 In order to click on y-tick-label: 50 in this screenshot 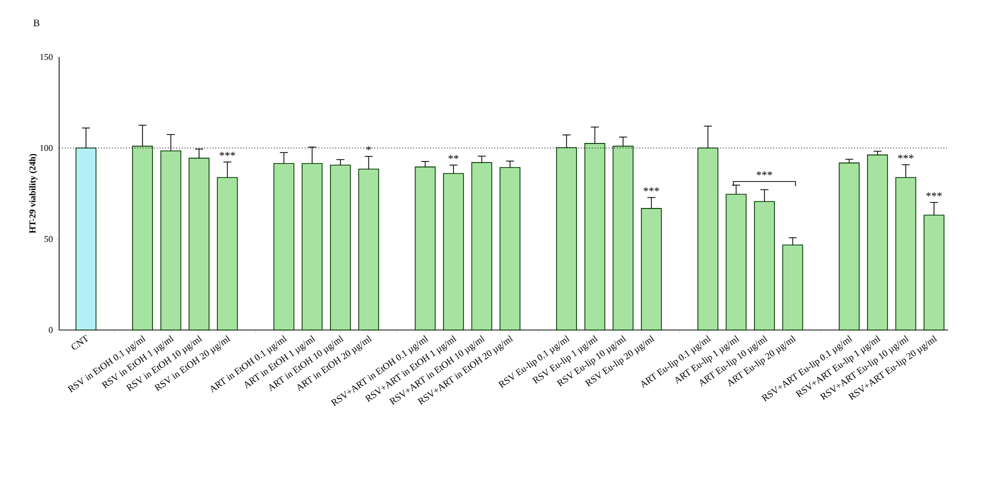, I will do `click(48, 239)`.